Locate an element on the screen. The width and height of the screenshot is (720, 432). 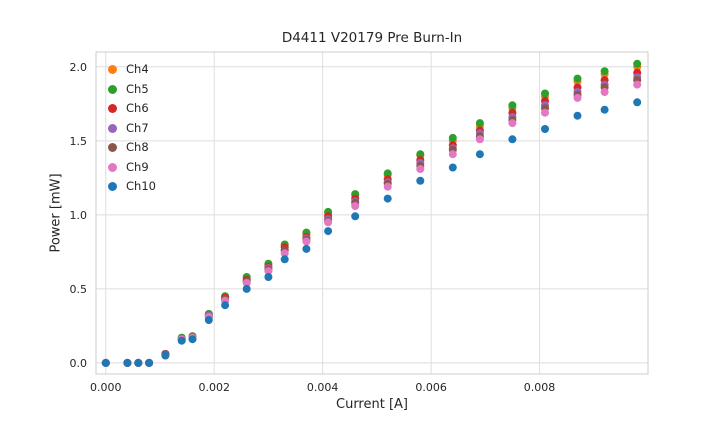
x-tick-label: 0.002 is located at coordinates (214, 387).